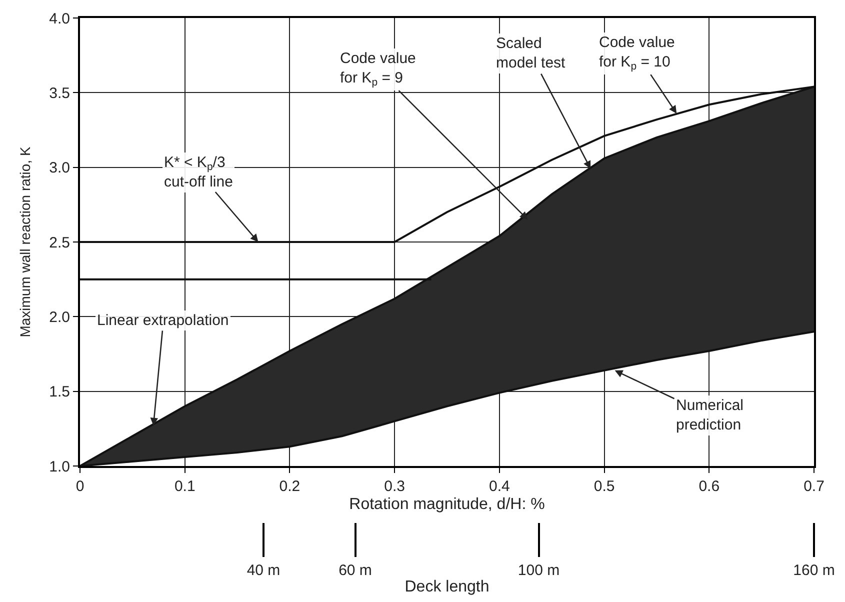 This screenshot has width=845, height=602. I want to click on x2-tick-label: 160 m, so click(814, 570).